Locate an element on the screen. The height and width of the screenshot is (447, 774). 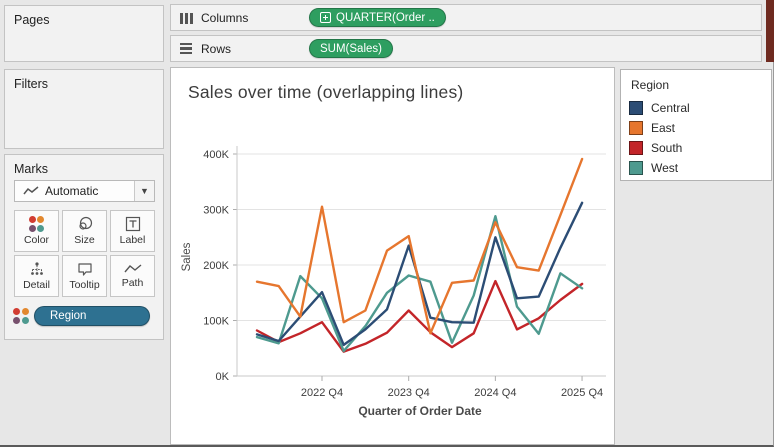
legend-item-west: West is located at coordinates (696, 168).